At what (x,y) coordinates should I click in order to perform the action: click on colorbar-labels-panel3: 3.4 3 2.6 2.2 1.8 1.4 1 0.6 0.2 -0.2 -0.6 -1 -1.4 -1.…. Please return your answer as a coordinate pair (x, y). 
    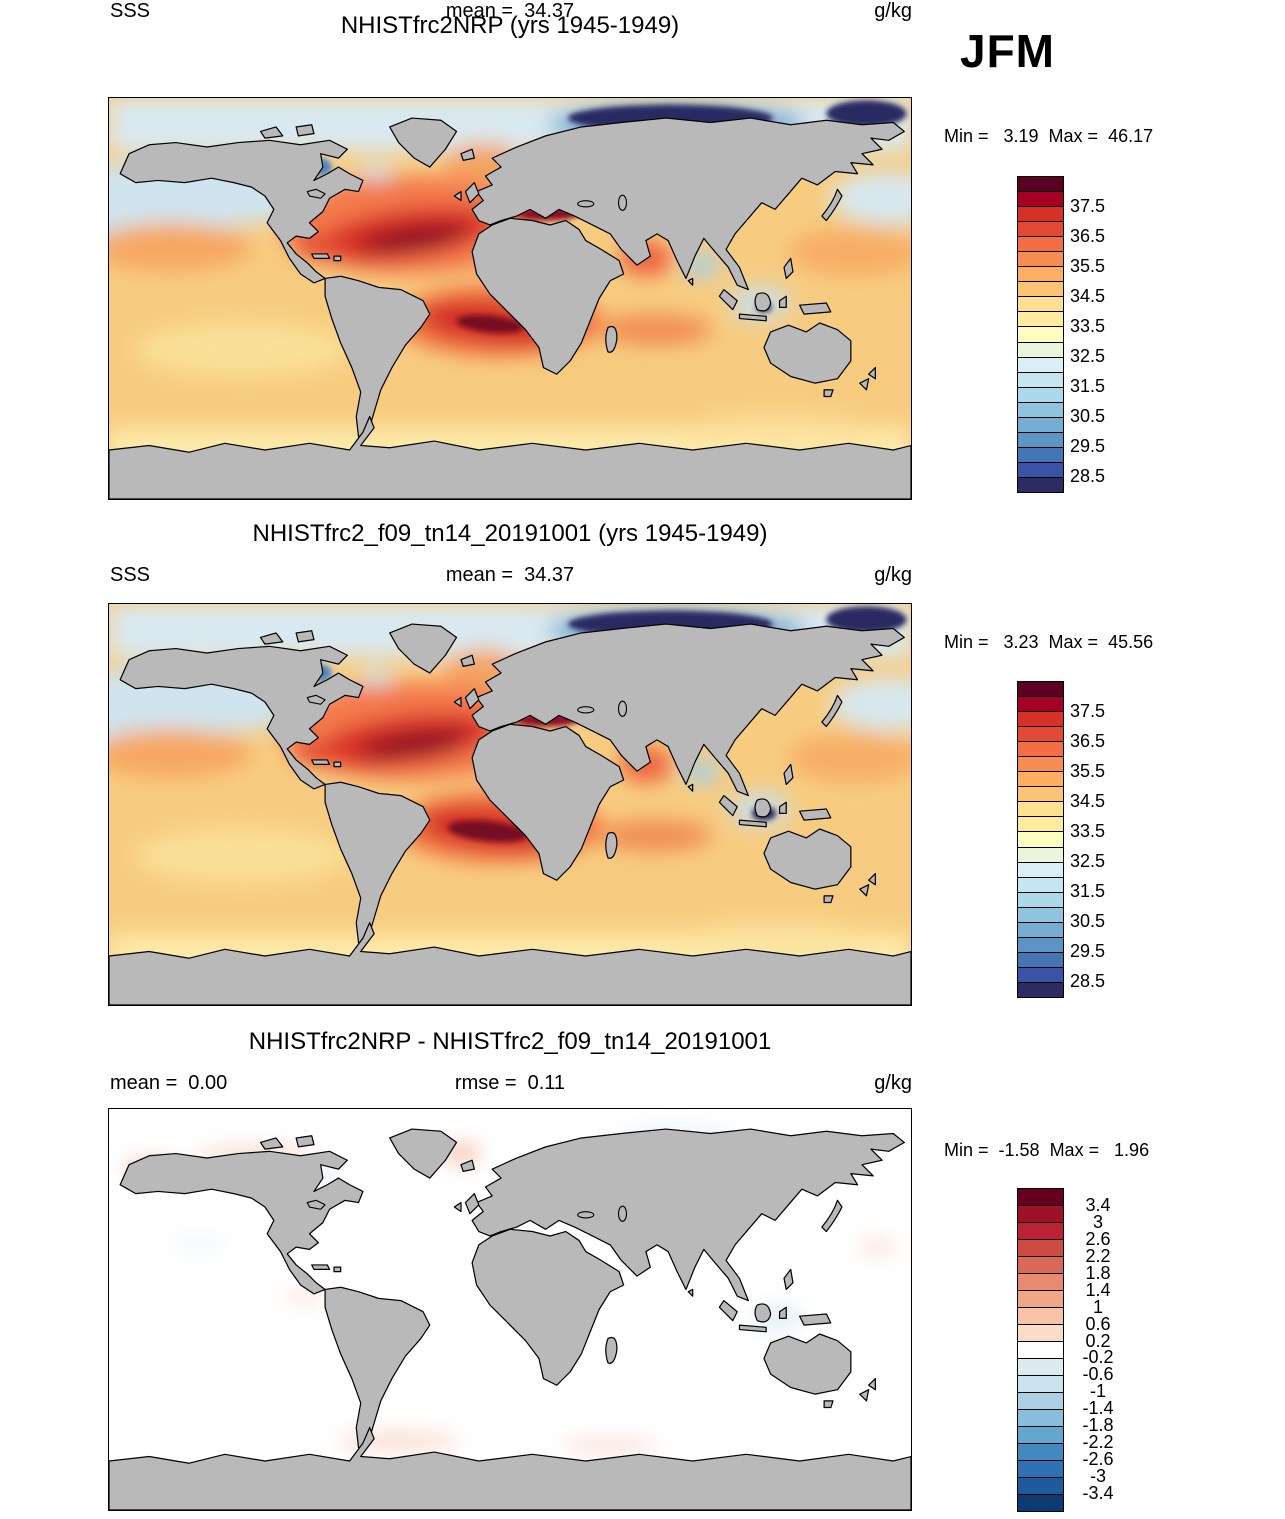
    Looking at the image, I should click on (1098, 1349).